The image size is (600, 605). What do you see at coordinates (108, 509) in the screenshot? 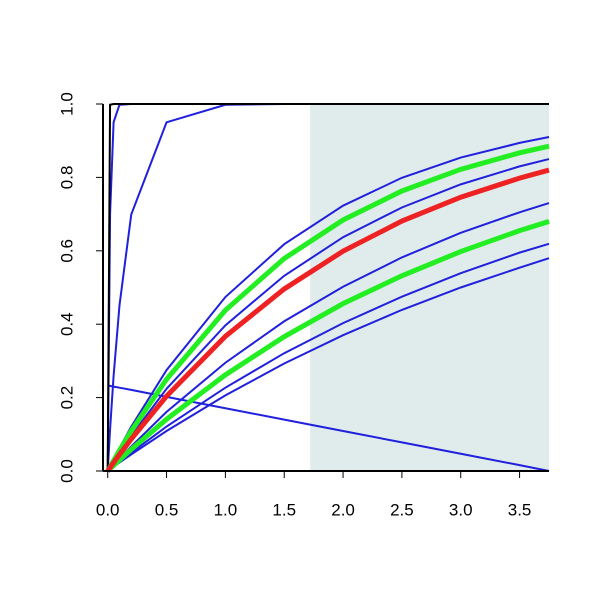
I see `x-tick-label: 0.0` at bounding box center [108, 509].